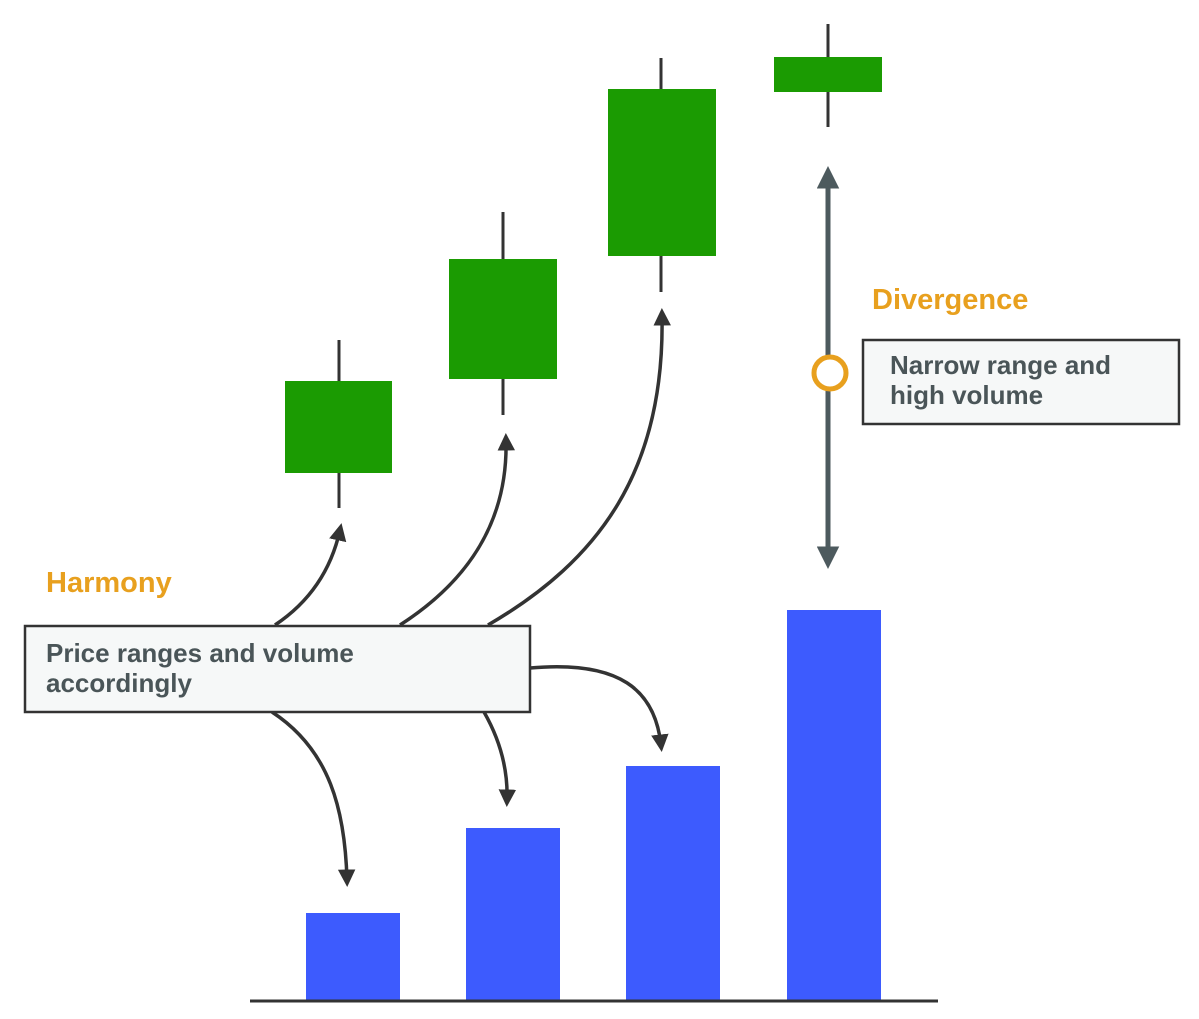  Describe the element at coordinates (503, 319) in the screenshot. I see `candle-2-body` at that location.